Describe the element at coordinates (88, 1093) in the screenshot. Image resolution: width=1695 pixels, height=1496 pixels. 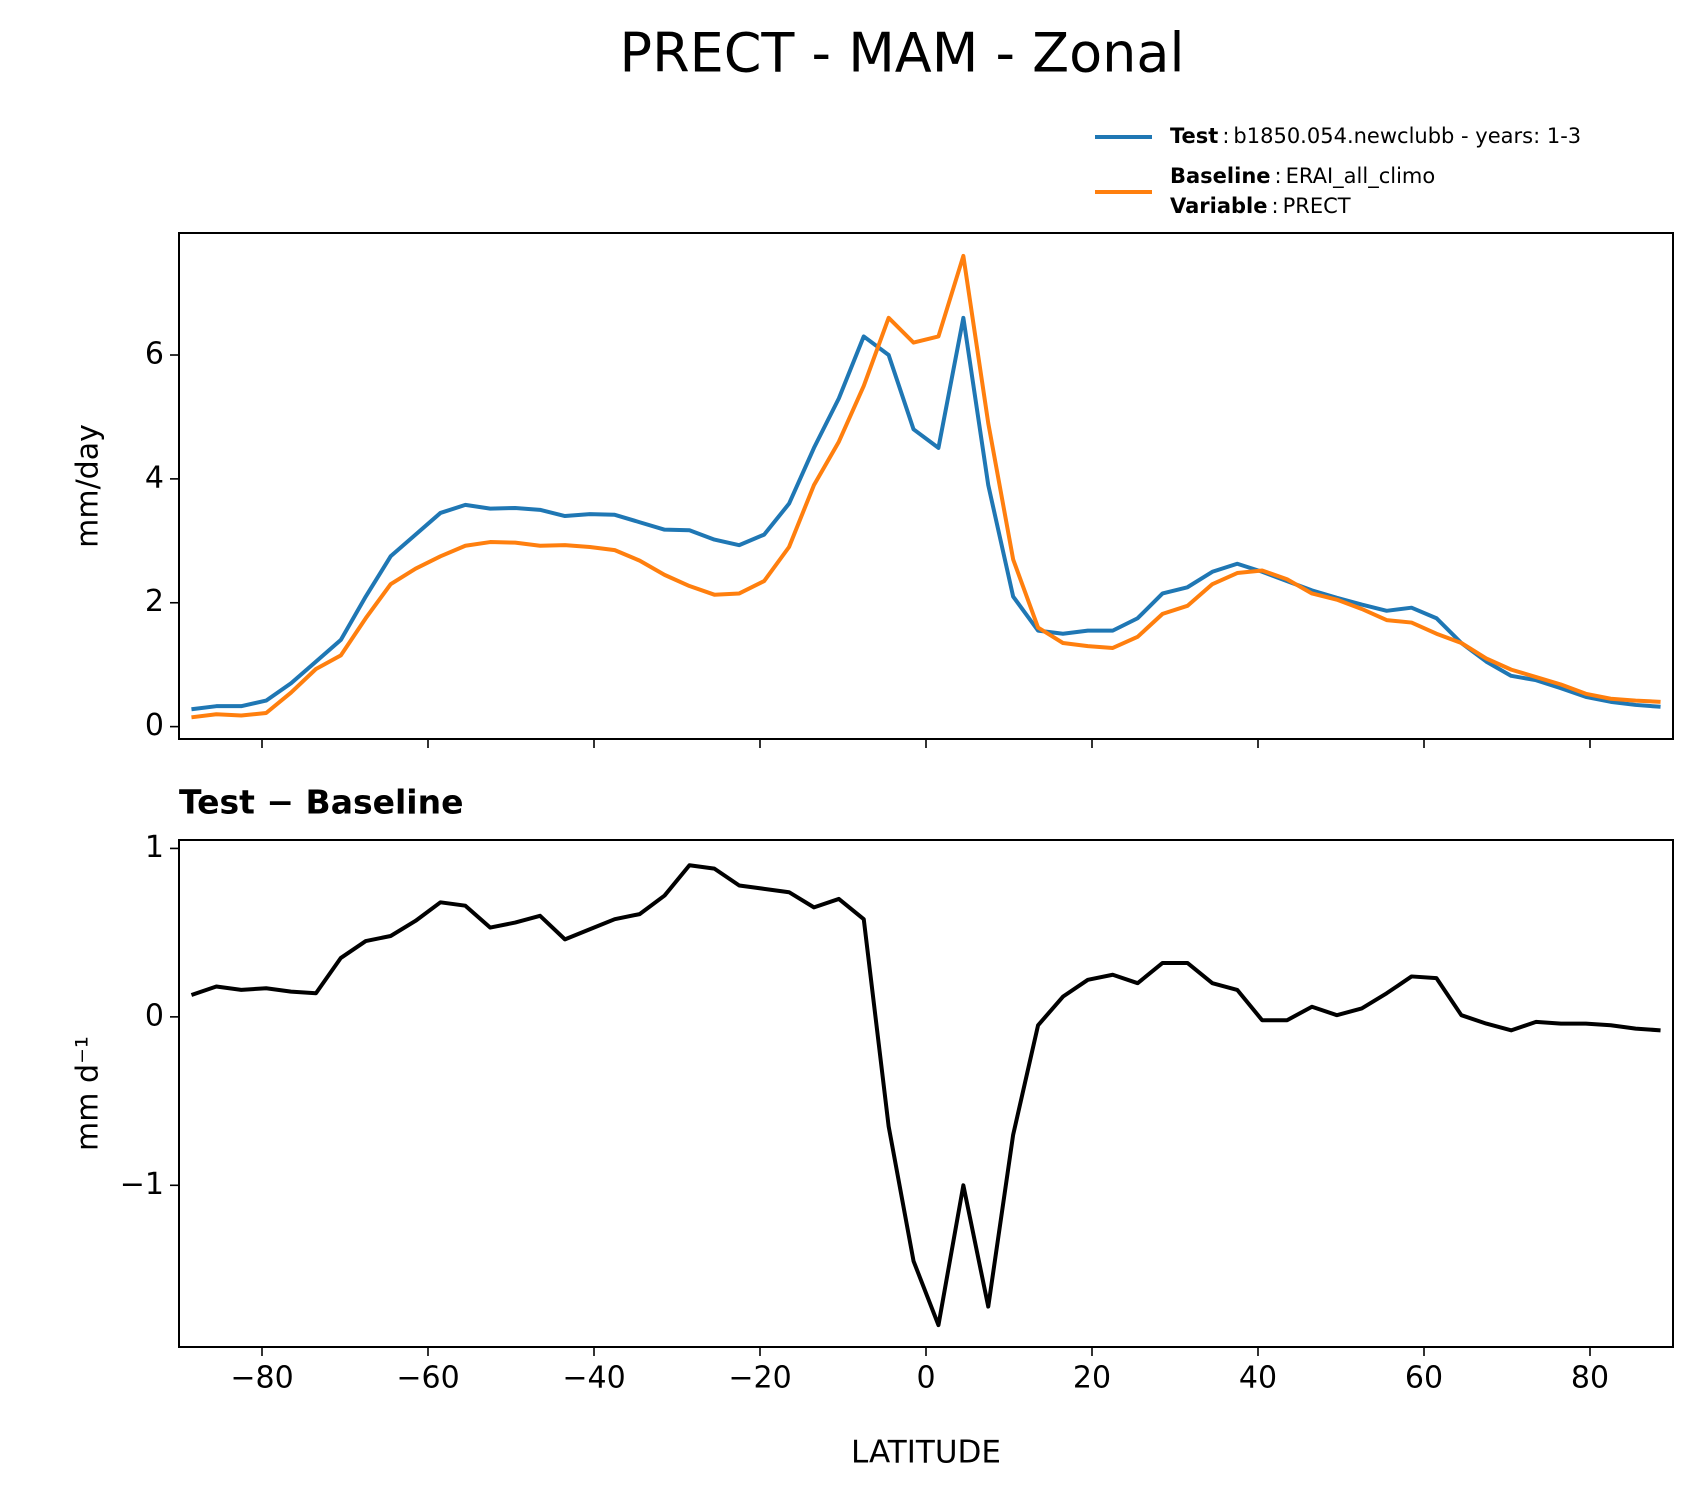
I see `y-axis-label: mm d⁻¹` at that location.